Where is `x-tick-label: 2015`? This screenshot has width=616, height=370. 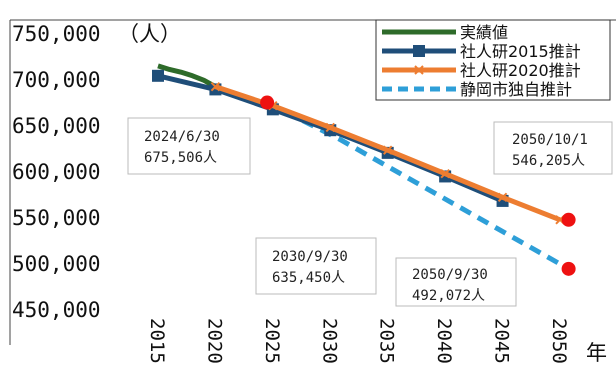 x-tick-label: 2015 is located at coordinates (157, 341).